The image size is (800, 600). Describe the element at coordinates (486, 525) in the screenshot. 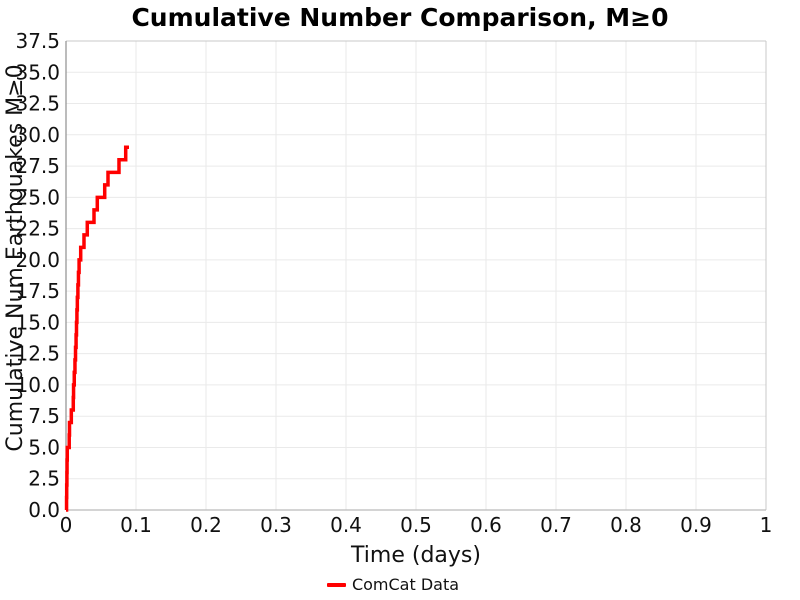

I see `x-tick-label: 0.6` at that location.